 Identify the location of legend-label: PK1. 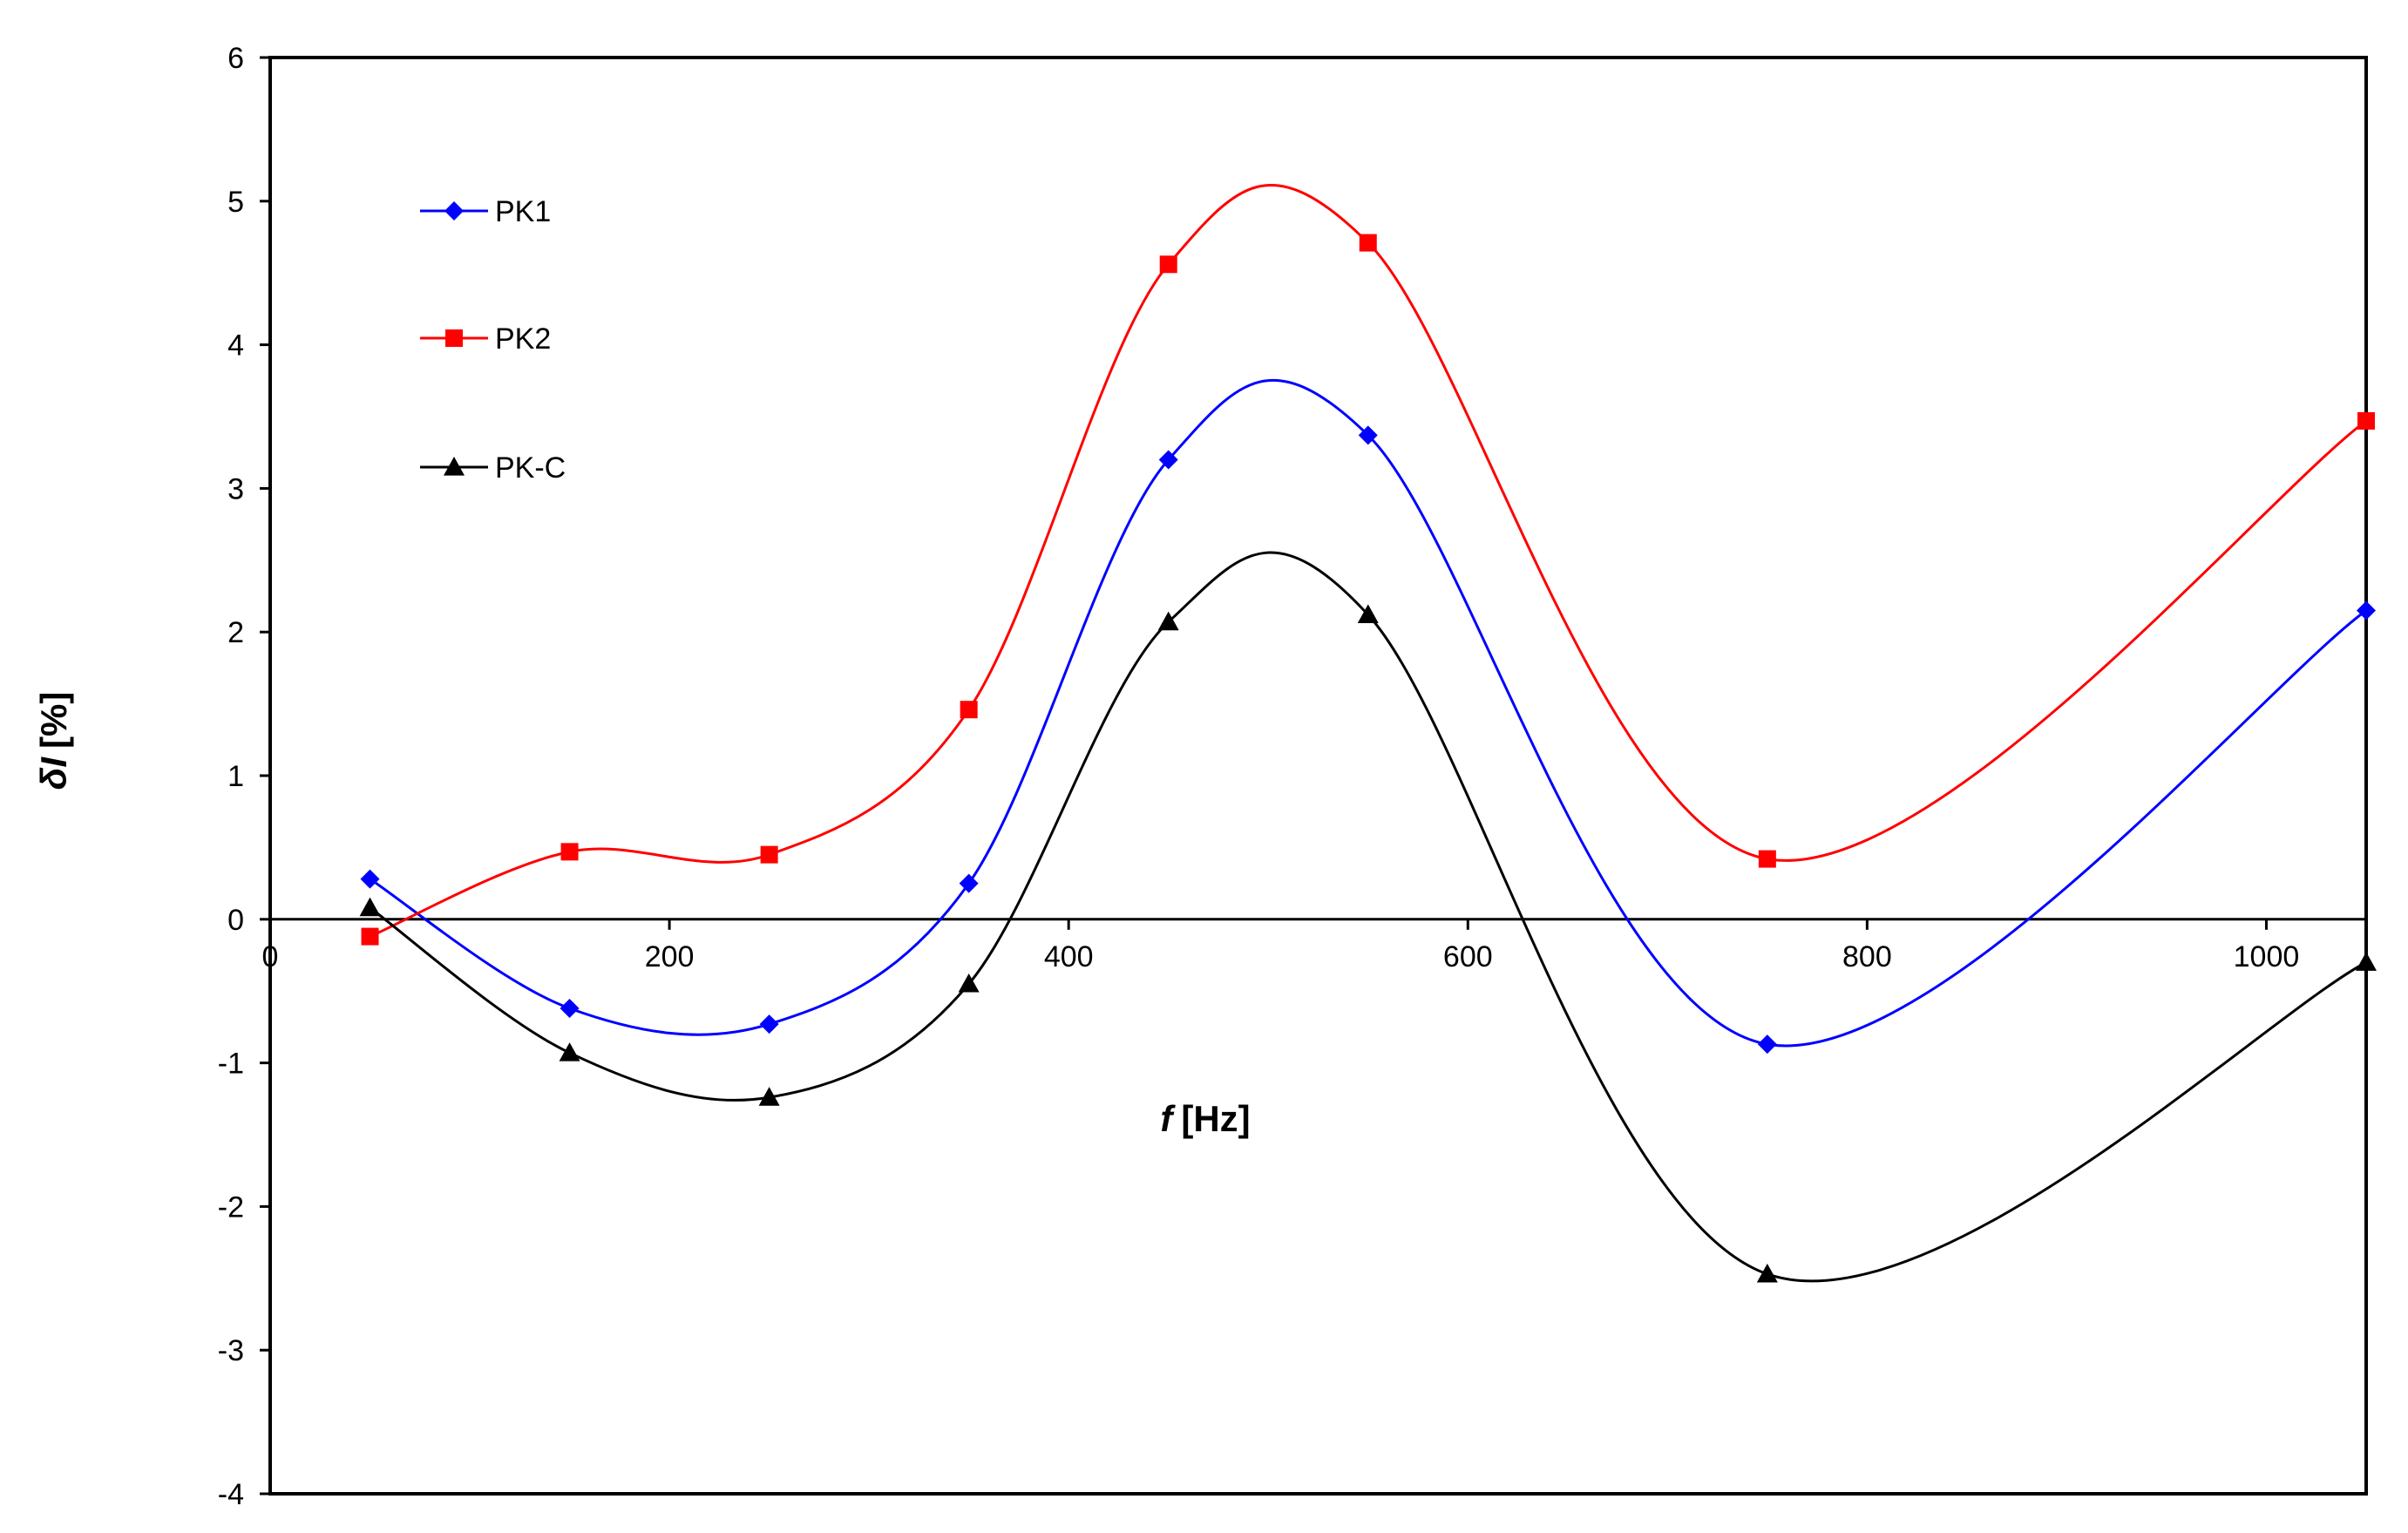
(523, 212).